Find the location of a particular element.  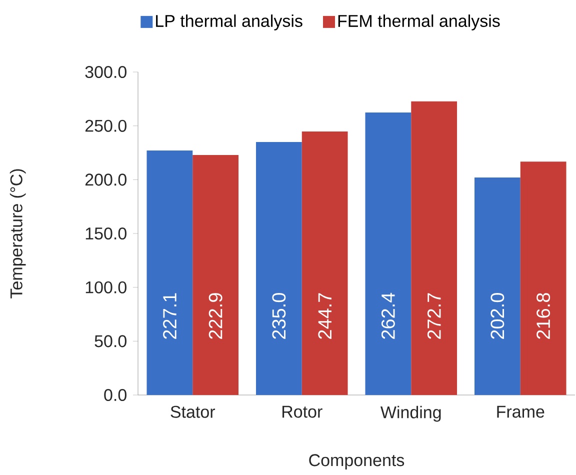

data-label: 227.1 is located at coordinates (169, 316).